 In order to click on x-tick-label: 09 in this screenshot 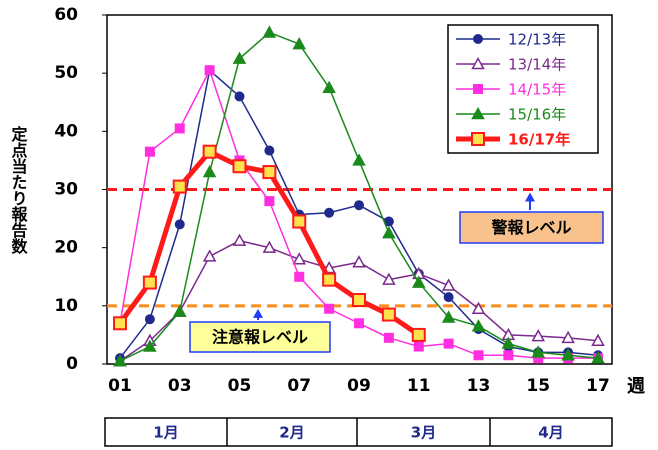, I will do `click(359, 386)`.